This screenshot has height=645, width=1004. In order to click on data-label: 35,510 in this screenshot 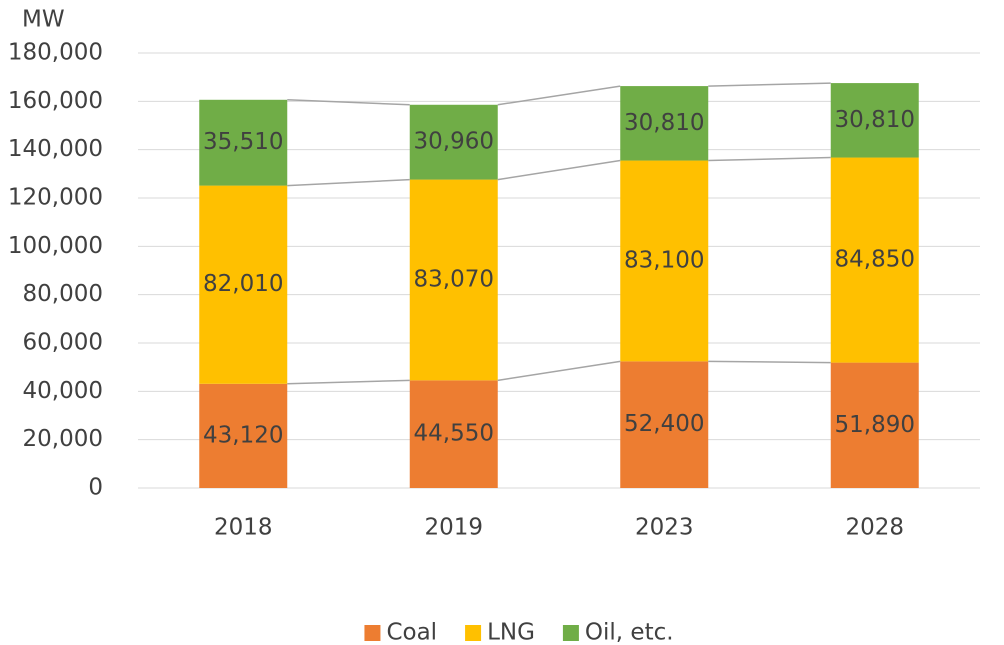, I will do `click(243, 142)`.